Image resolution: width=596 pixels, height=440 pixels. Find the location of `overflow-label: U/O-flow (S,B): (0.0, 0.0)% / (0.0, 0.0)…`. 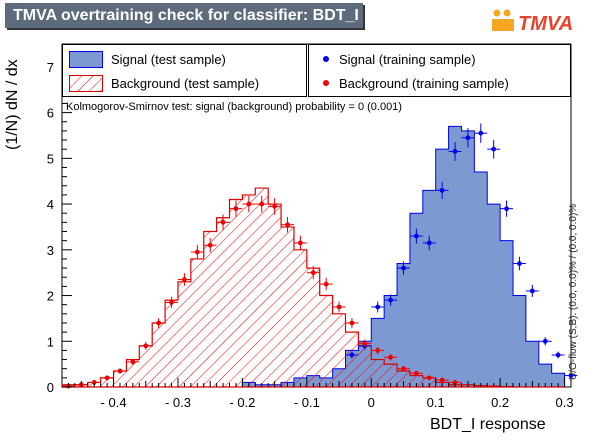

overflow-label: U/O-flow (S,B): (0.0, 0.0)% / (0.0, 0.0)… is located at coordinates (573, 291).